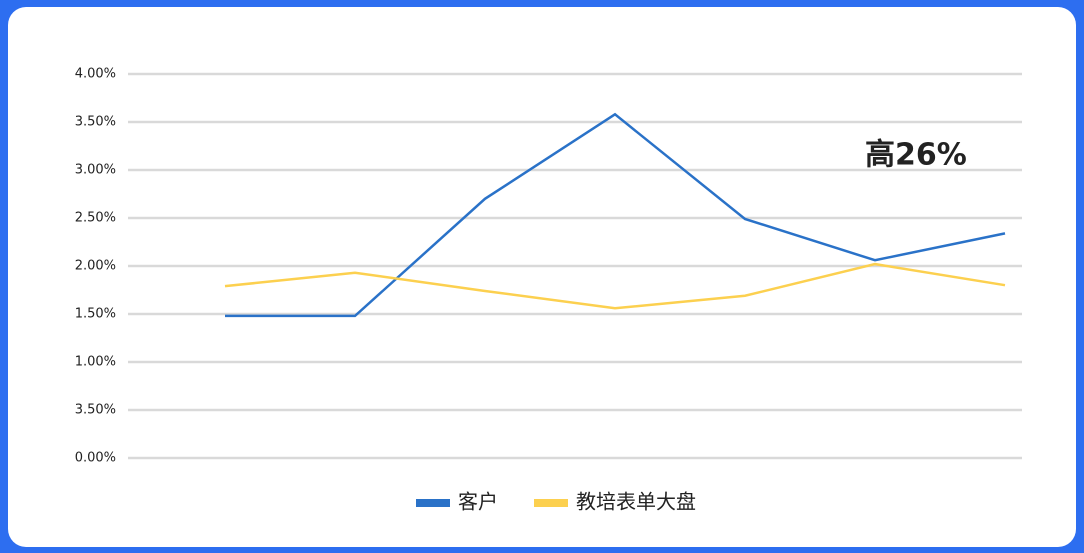 This screenshot has width=1084, height=553. Describe the element at coordinates (95, 170) in the screenshot. I see `y-tick-label: 3.00%` at that location.